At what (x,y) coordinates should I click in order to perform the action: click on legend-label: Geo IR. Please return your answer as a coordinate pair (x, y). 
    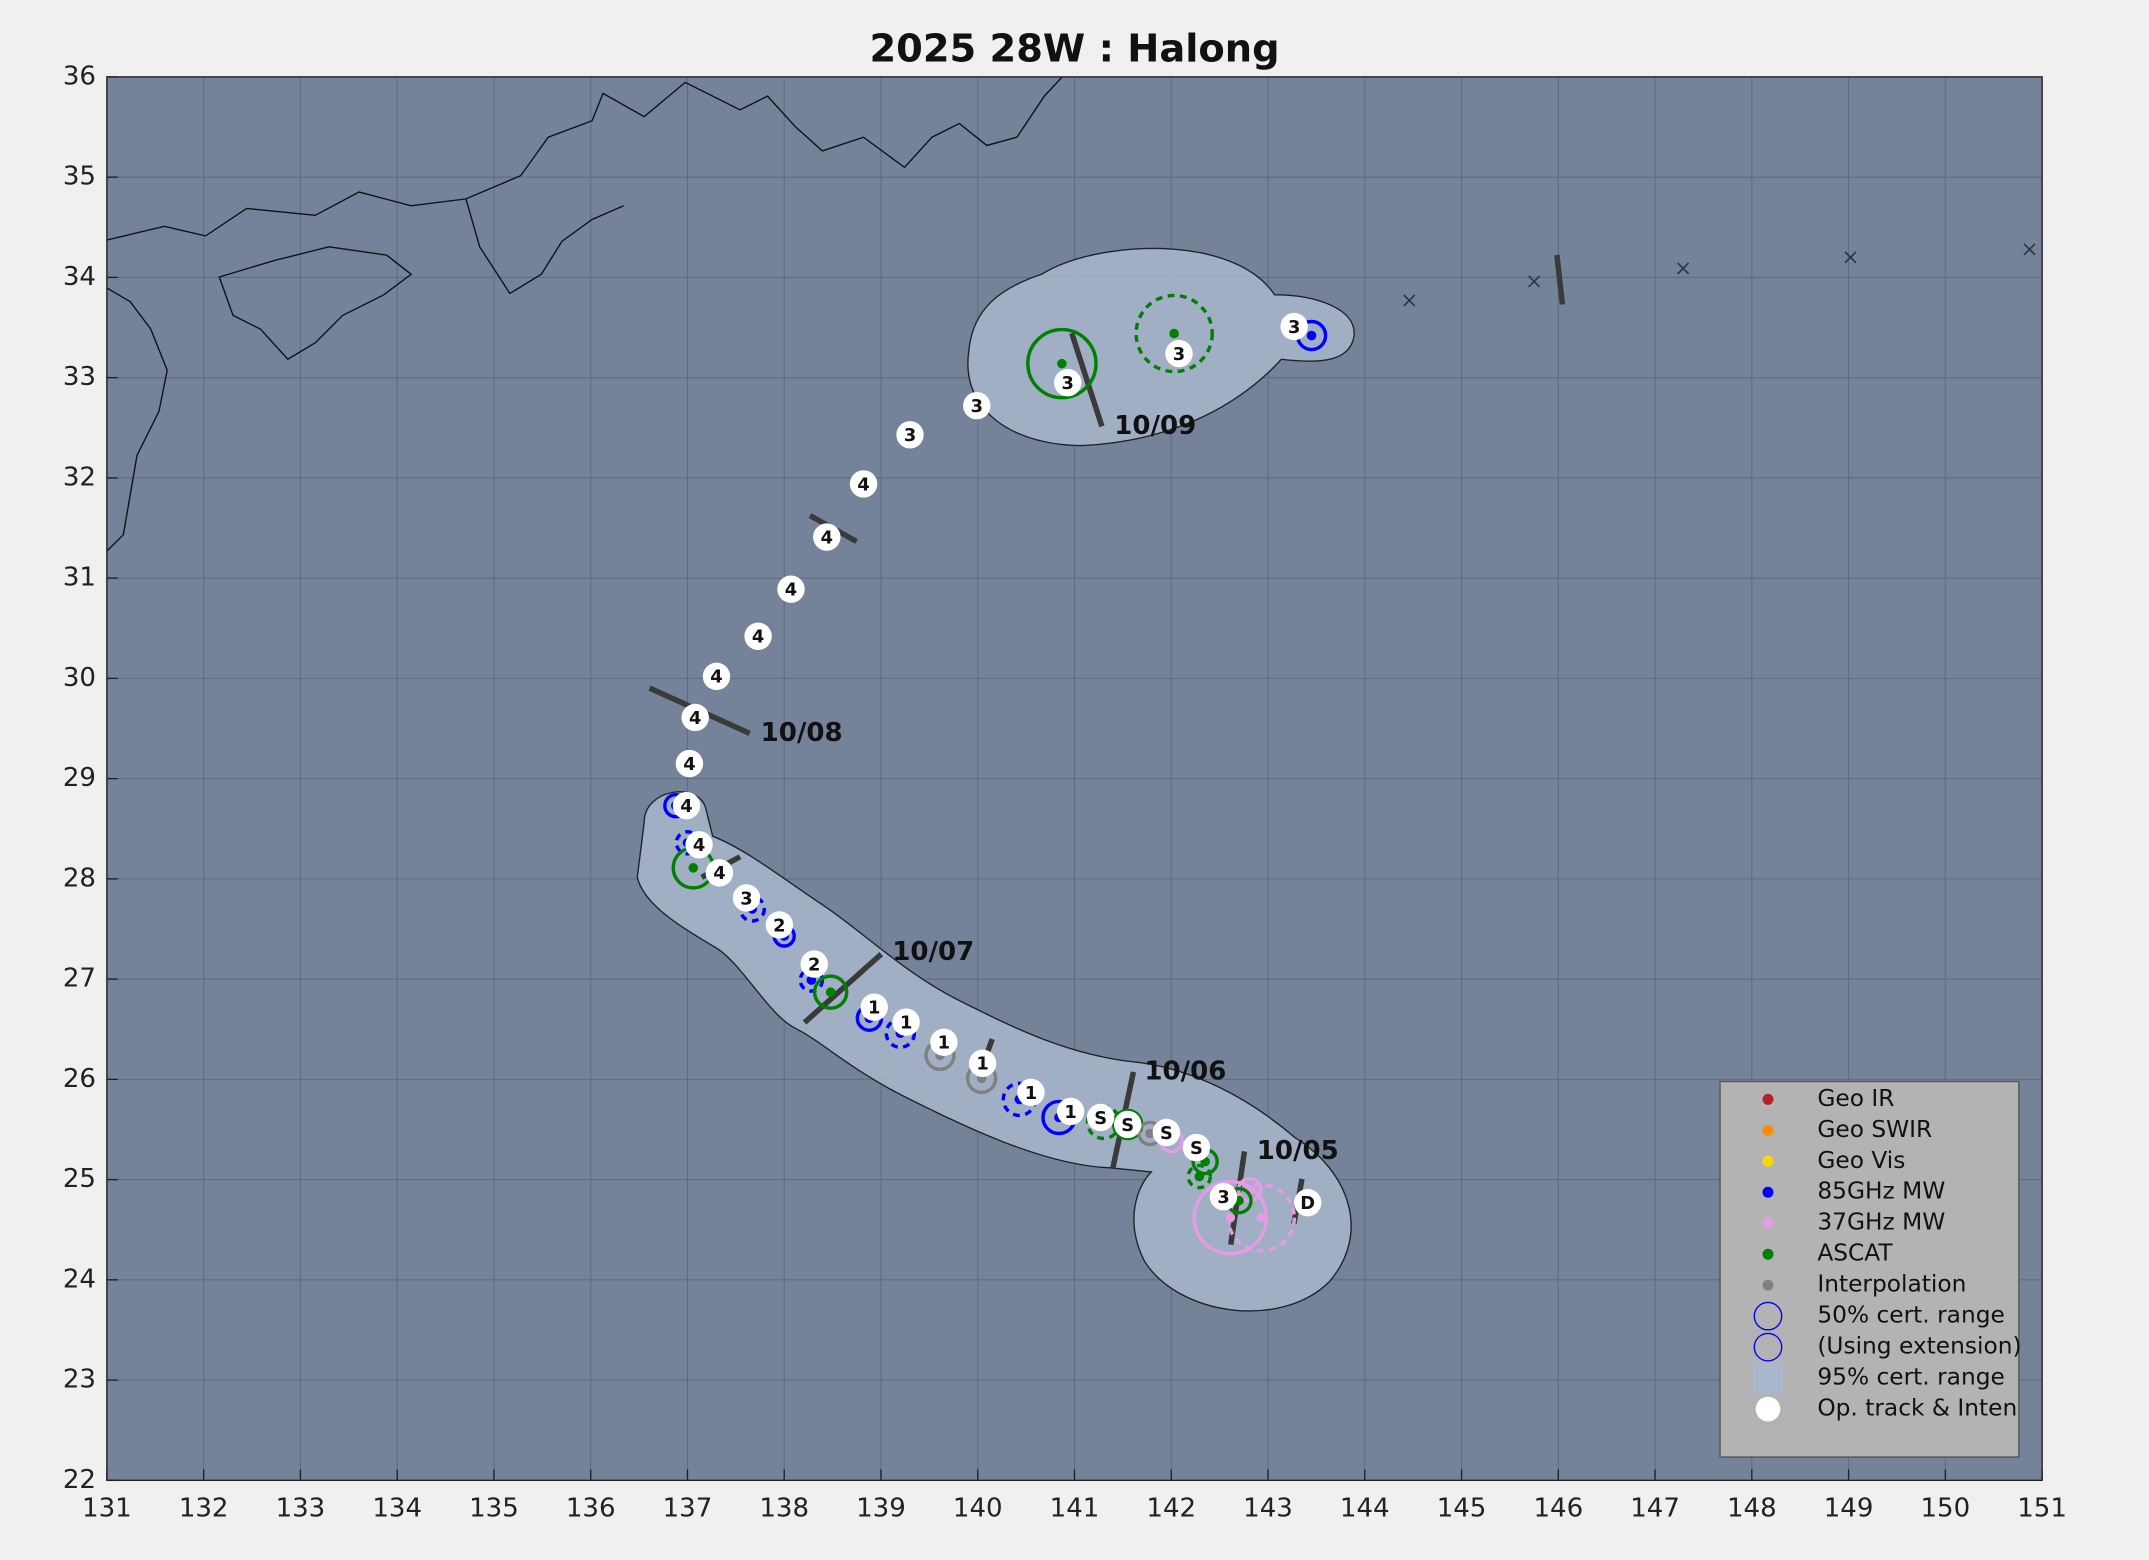
    Looking at the image, I should click on (1855, 1098).